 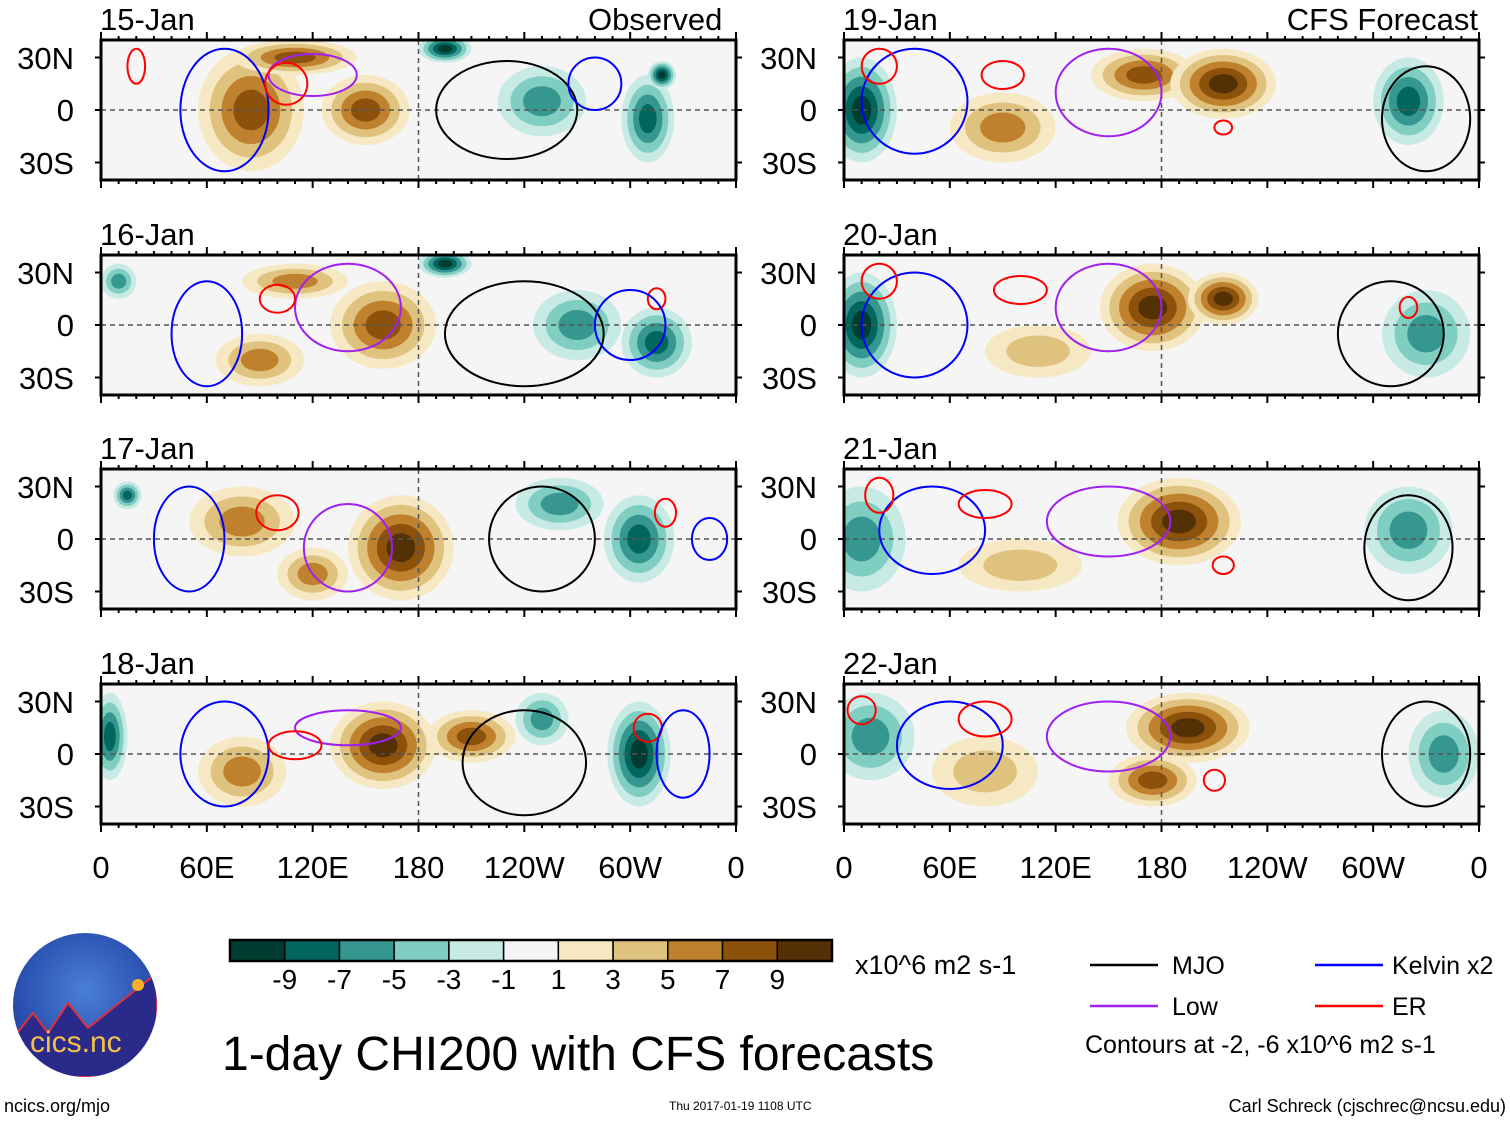 I want to click on map-panel-15-Jan, so click(x=418, y=110).